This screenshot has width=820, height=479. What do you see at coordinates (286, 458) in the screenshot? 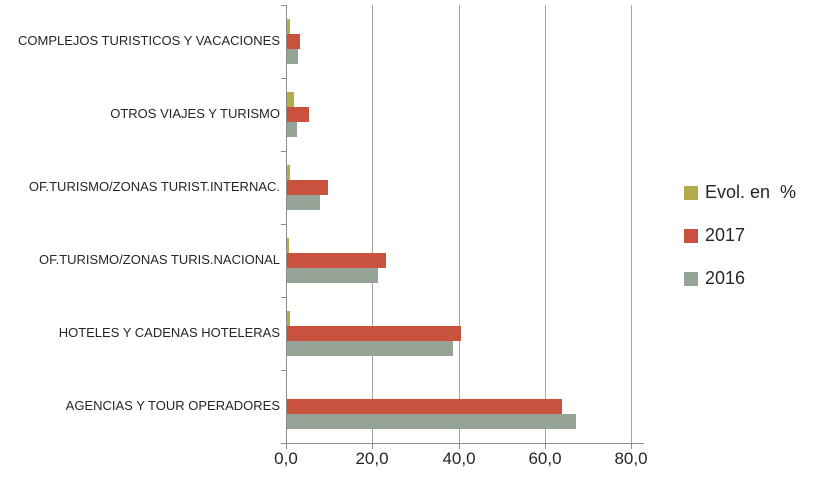
I see `x-axis-label: 0,0` at bounding box center [286, 458].